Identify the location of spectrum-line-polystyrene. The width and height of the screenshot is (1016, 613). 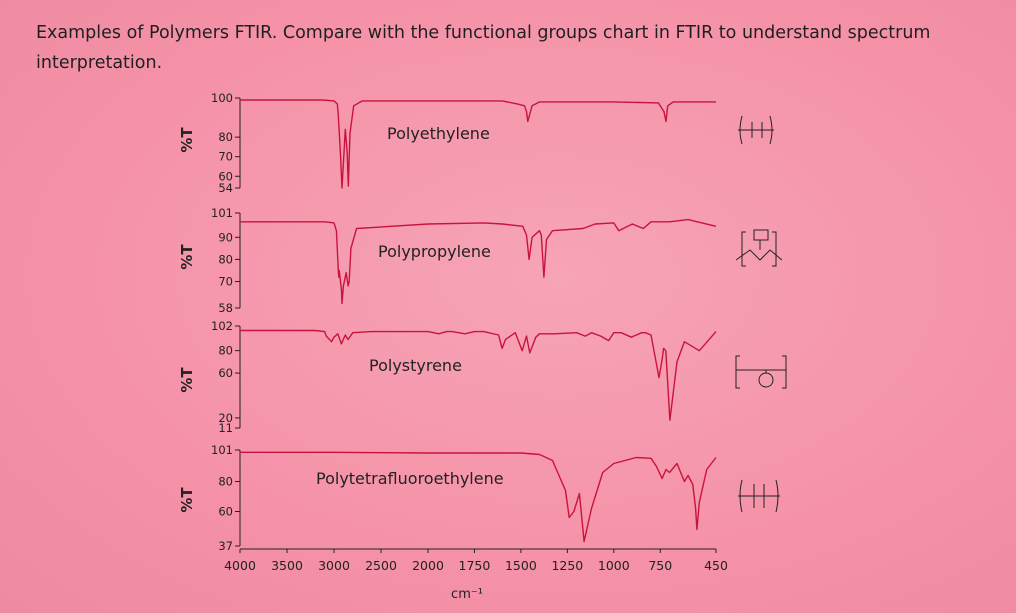
(478, 375).